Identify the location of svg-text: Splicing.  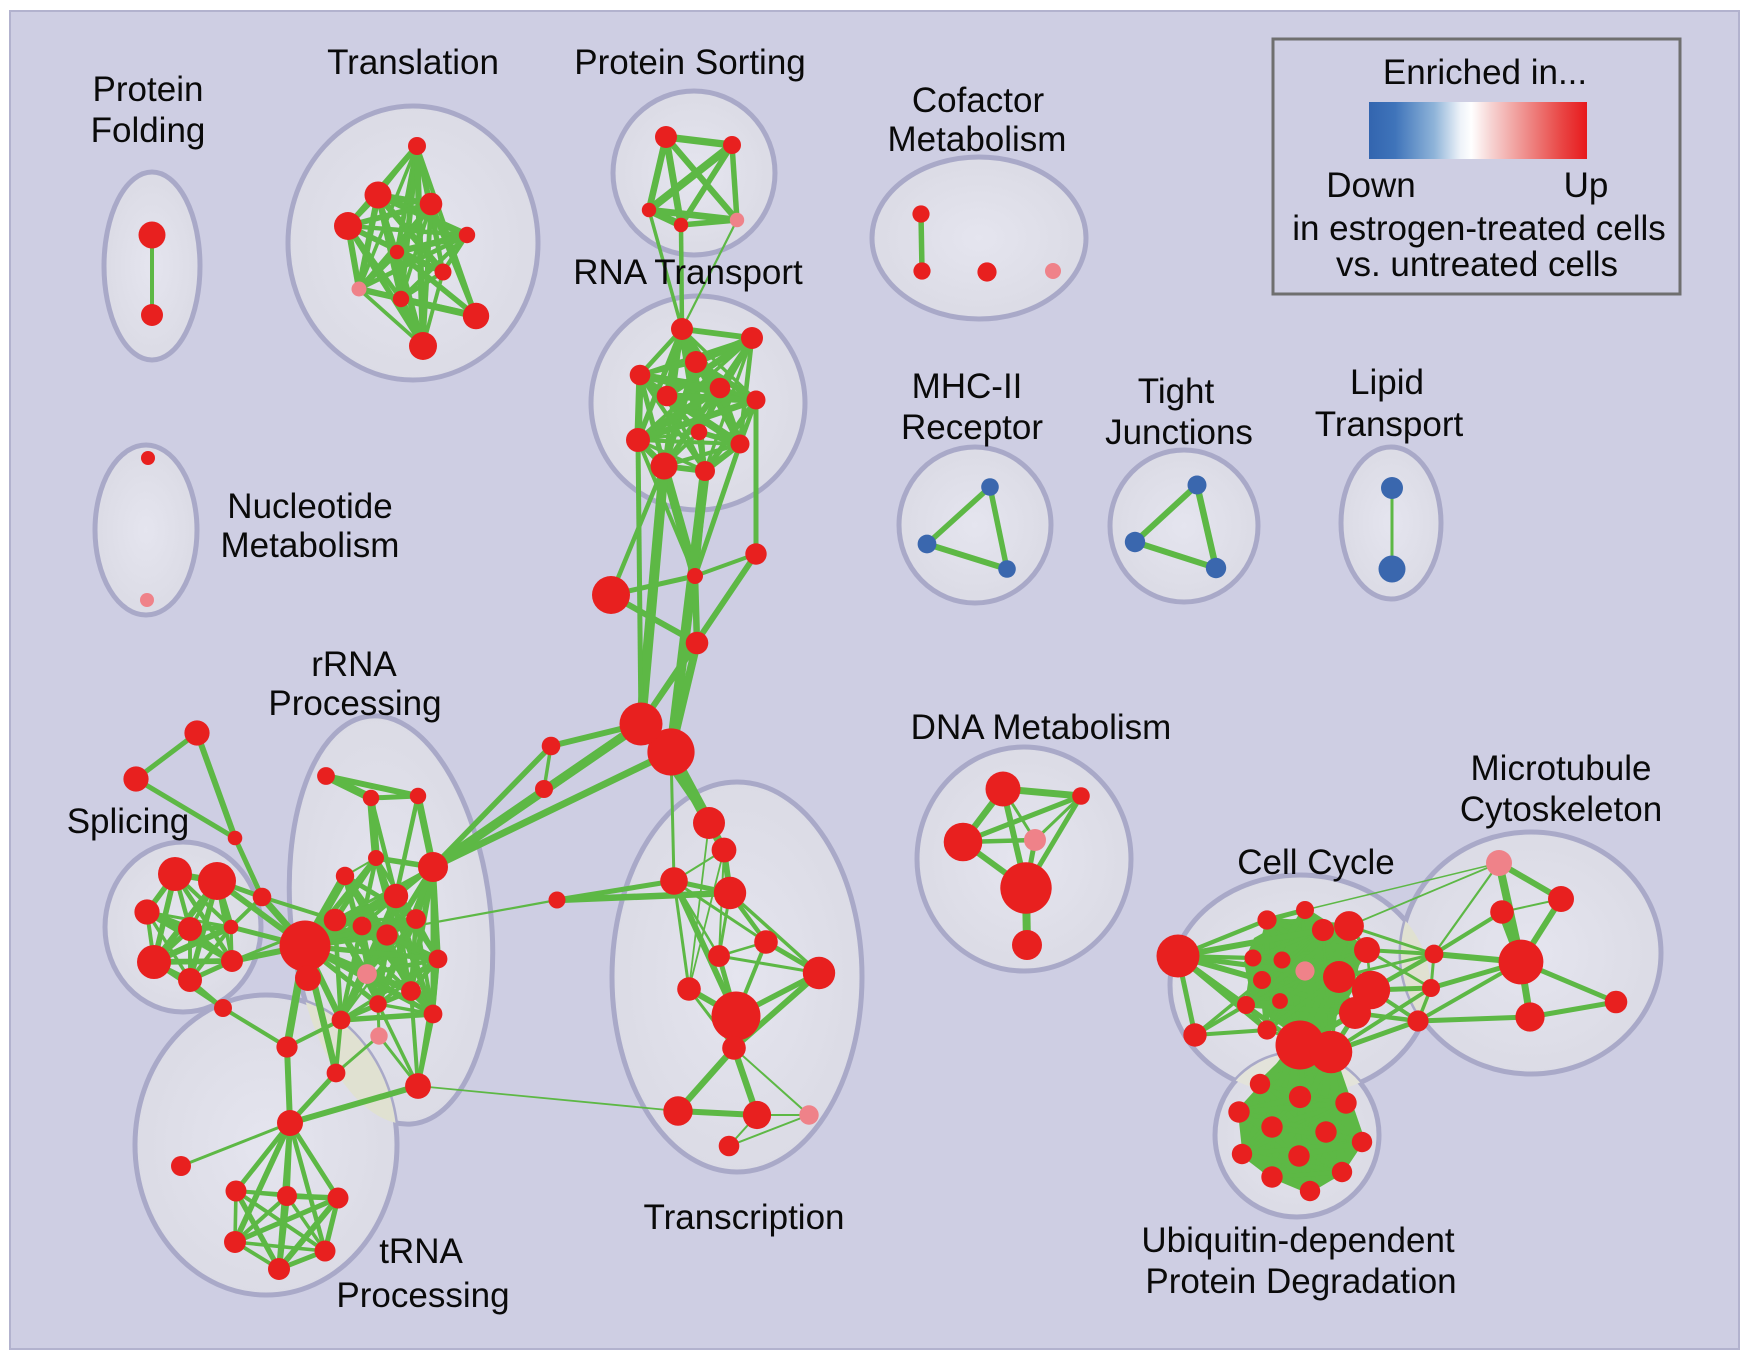
(128, 821).